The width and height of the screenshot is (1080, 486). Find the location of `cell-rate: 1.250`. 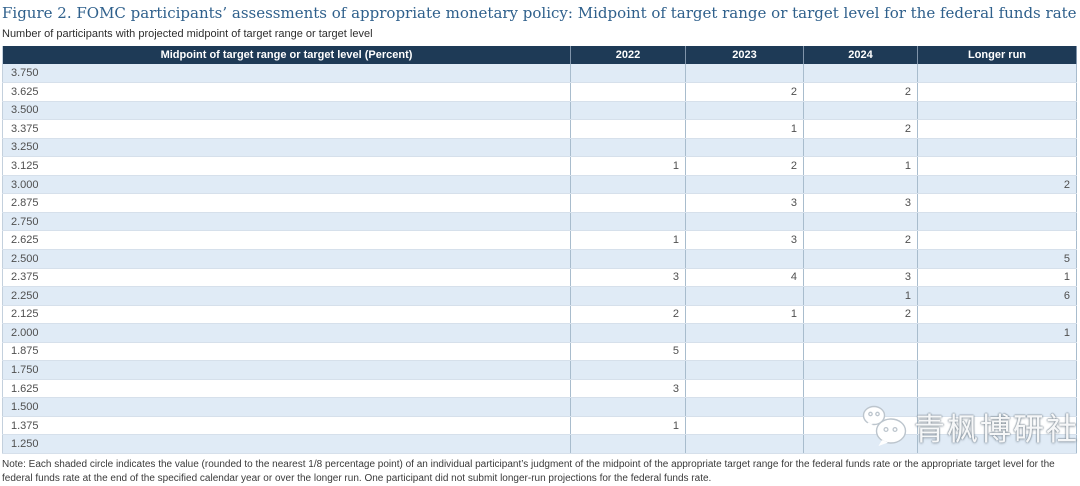

cell-rate: 1.250 is located at coordinates (286, 444).